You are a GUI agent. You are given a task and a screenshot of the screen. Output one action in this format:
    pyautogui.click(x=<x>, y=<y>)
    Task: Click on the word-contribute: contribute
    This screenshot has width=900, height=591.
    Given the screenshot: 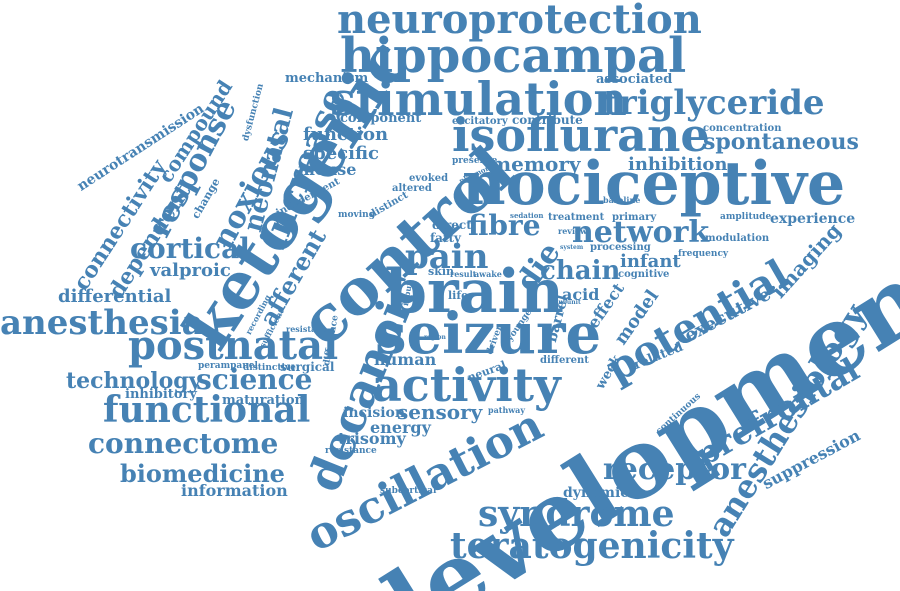 What is the action you would take?
    pyautogui.click(x=547, y=120)
    